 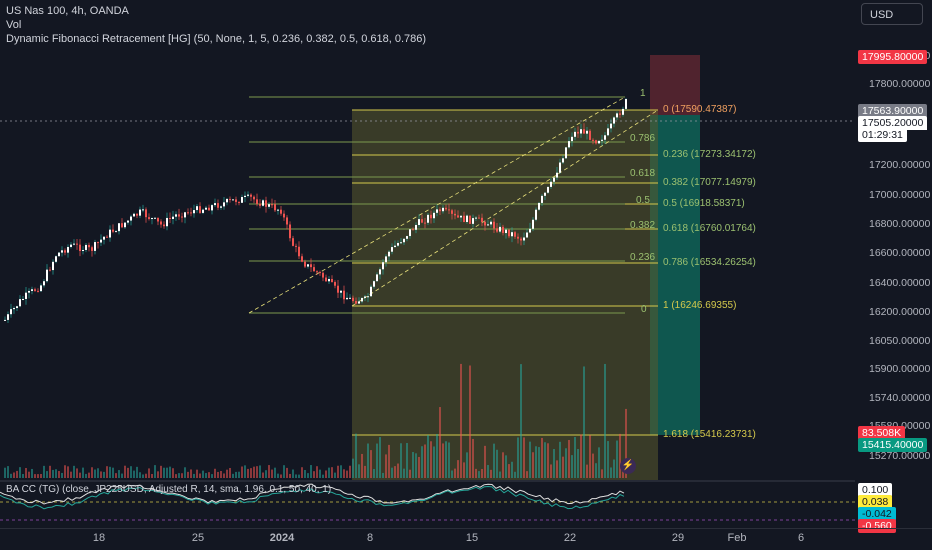 I want to click on fib-level-label: 0.382 (17077.14979), so click(x=709, y=182).